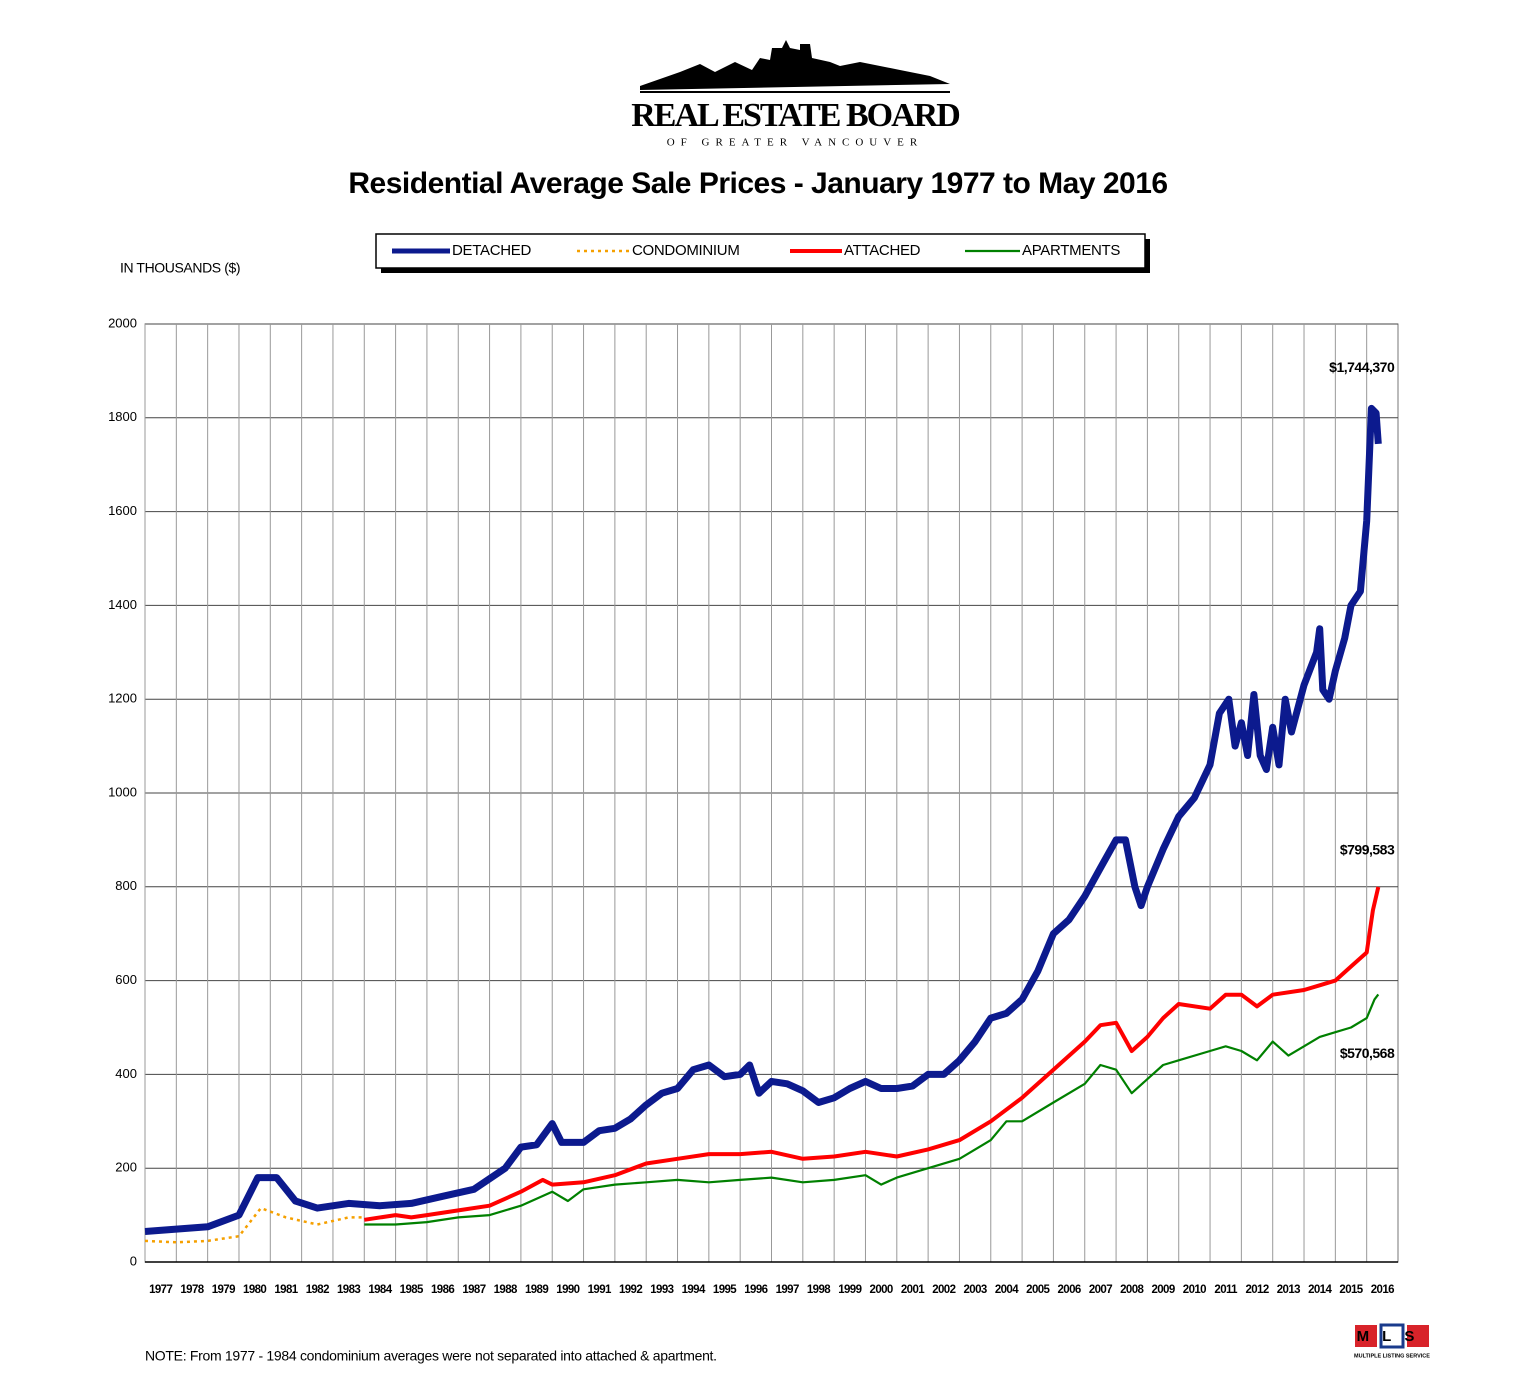 The width and height of the screenshot is (1518, 1394). Describe the element at coordinates (1162, 1290) in the screenshot. I see `x-tick-label: 2009` at that location.